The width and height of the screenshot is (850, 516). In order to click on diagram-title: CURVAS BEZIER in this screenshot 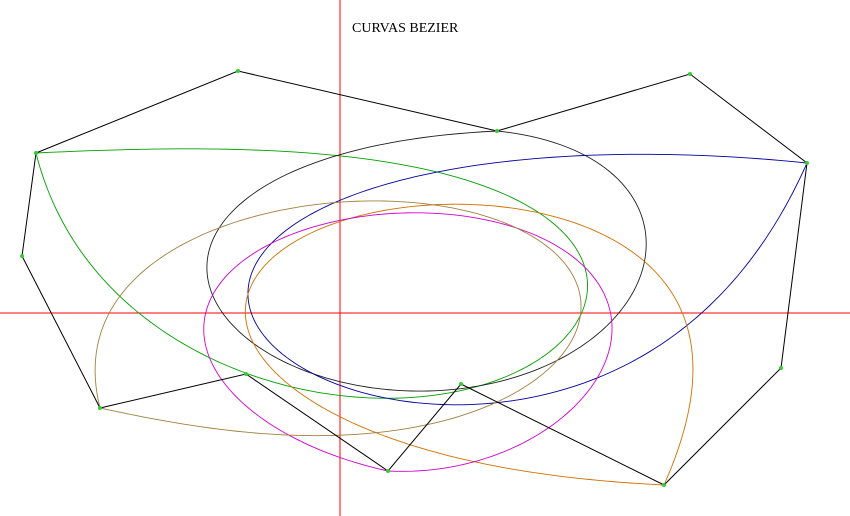, I will do `click(405, 28)`.